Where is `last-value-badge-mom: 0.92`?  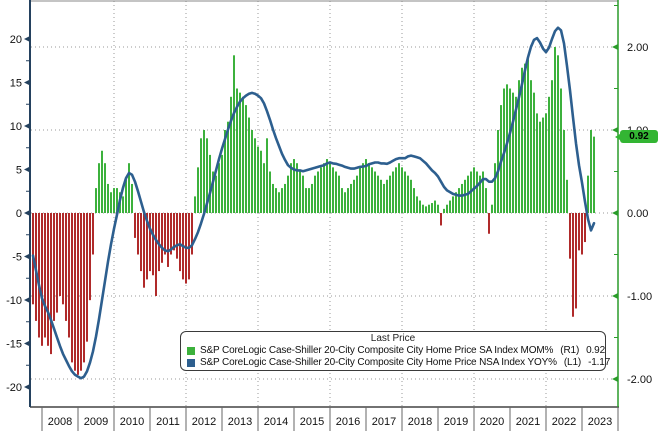 last-value-badge-mom: 0.92 is located at coordinates (636, 136).